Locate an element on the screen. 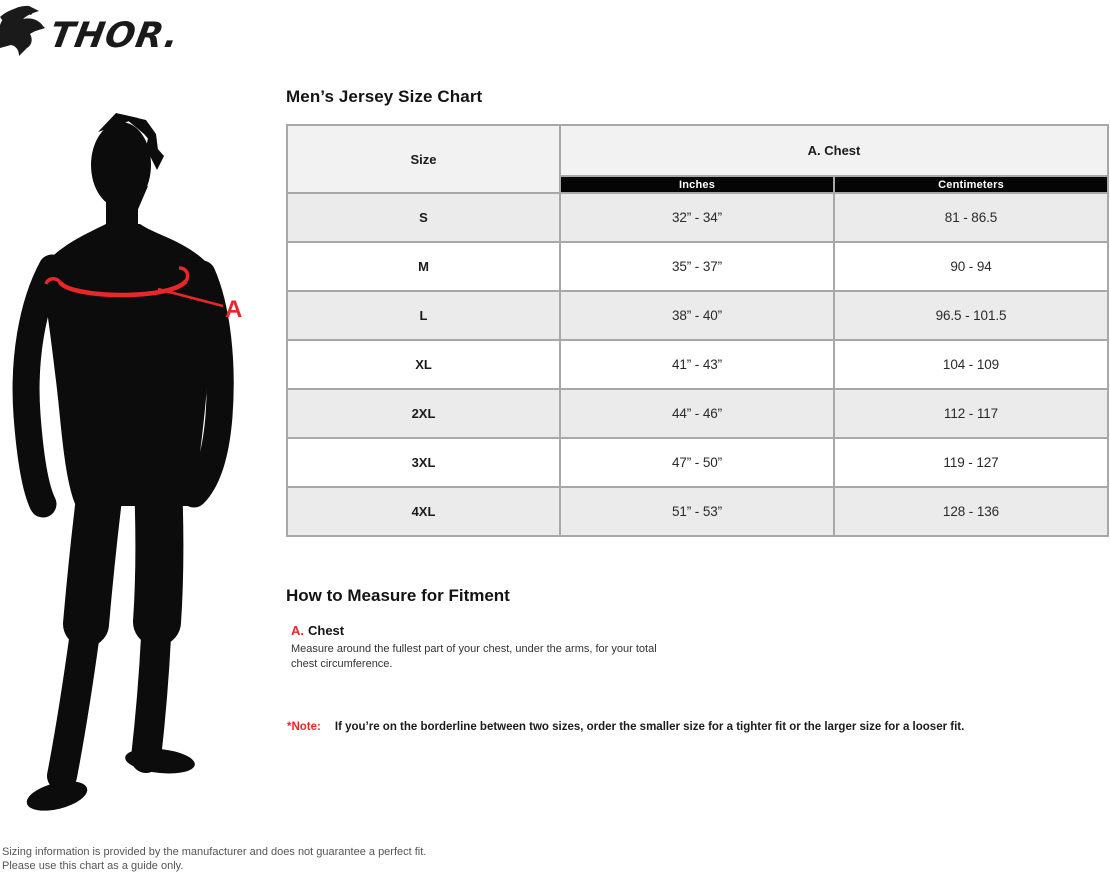  chest-measure-arrow is located at coordinates (134, 287).